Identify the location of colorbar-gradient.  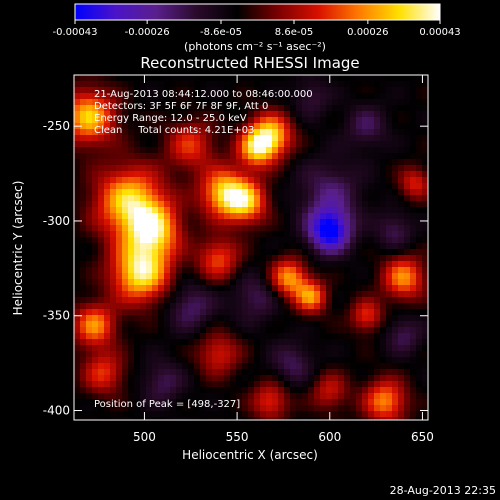
(257, 12).